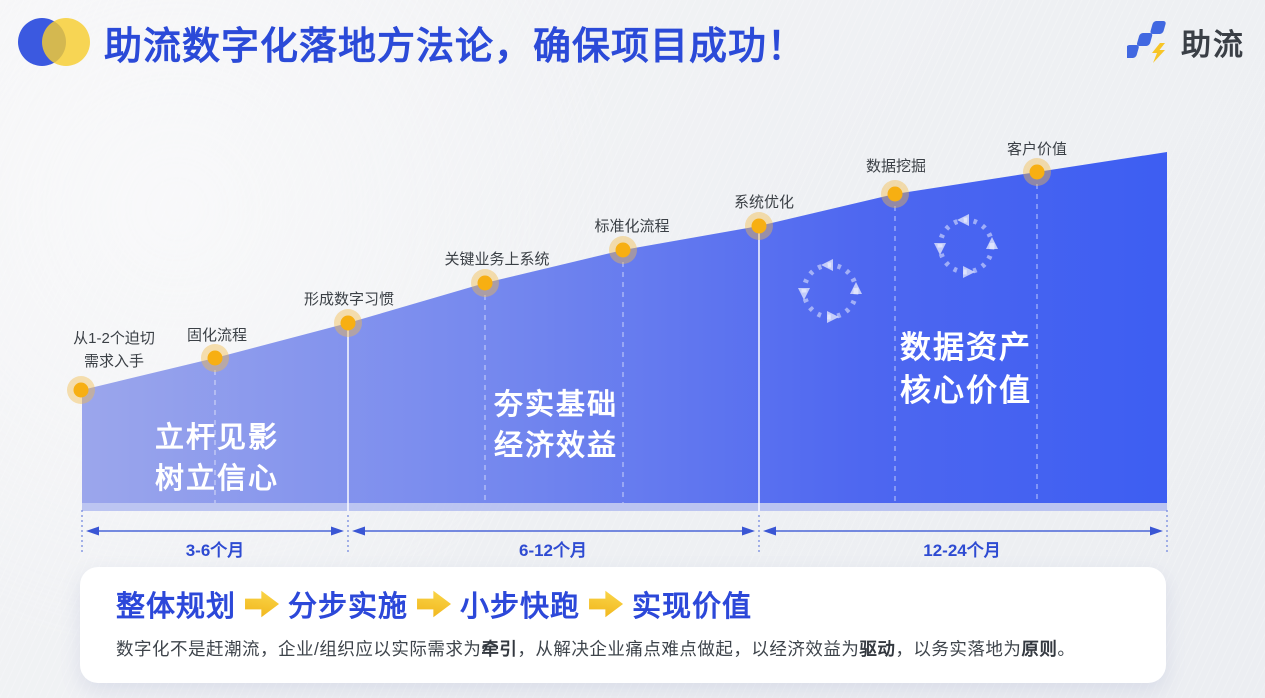 This screenshot has height=698, width=1265. I want to click on overlap-circles-logo-icon, so click(52, 42).